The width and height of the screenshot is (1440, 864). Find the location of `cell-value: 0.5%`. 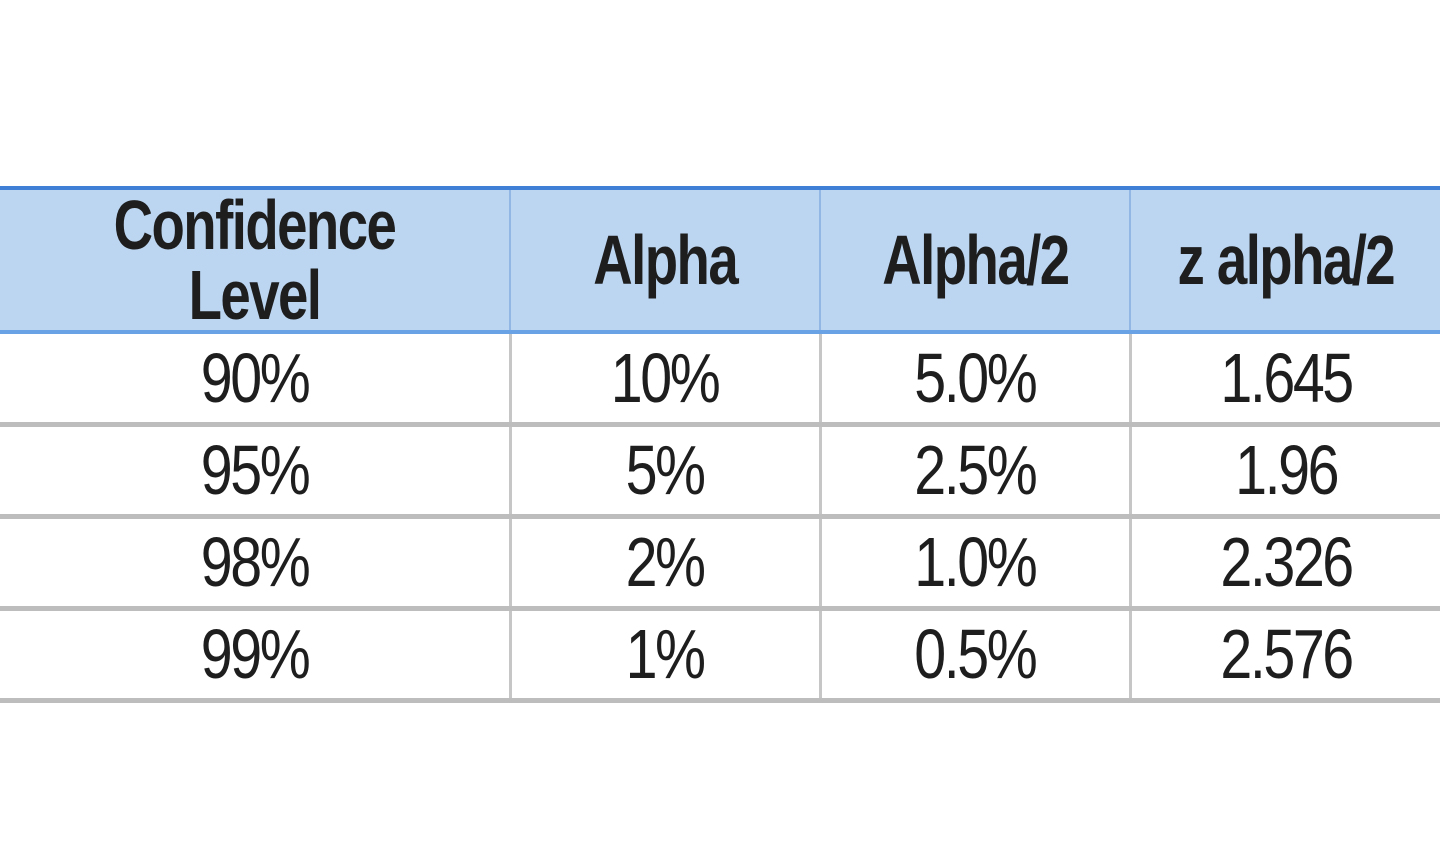

cell-value: 0.5% is located at coordinates (975, 654).